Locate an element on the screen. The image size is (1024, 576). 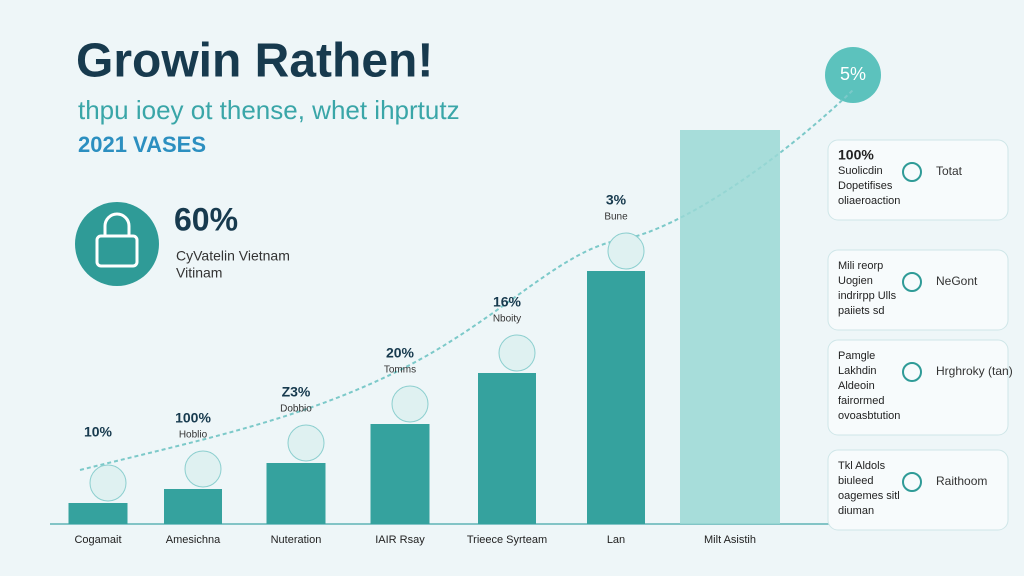
badge is located at coordinates (853, 75).